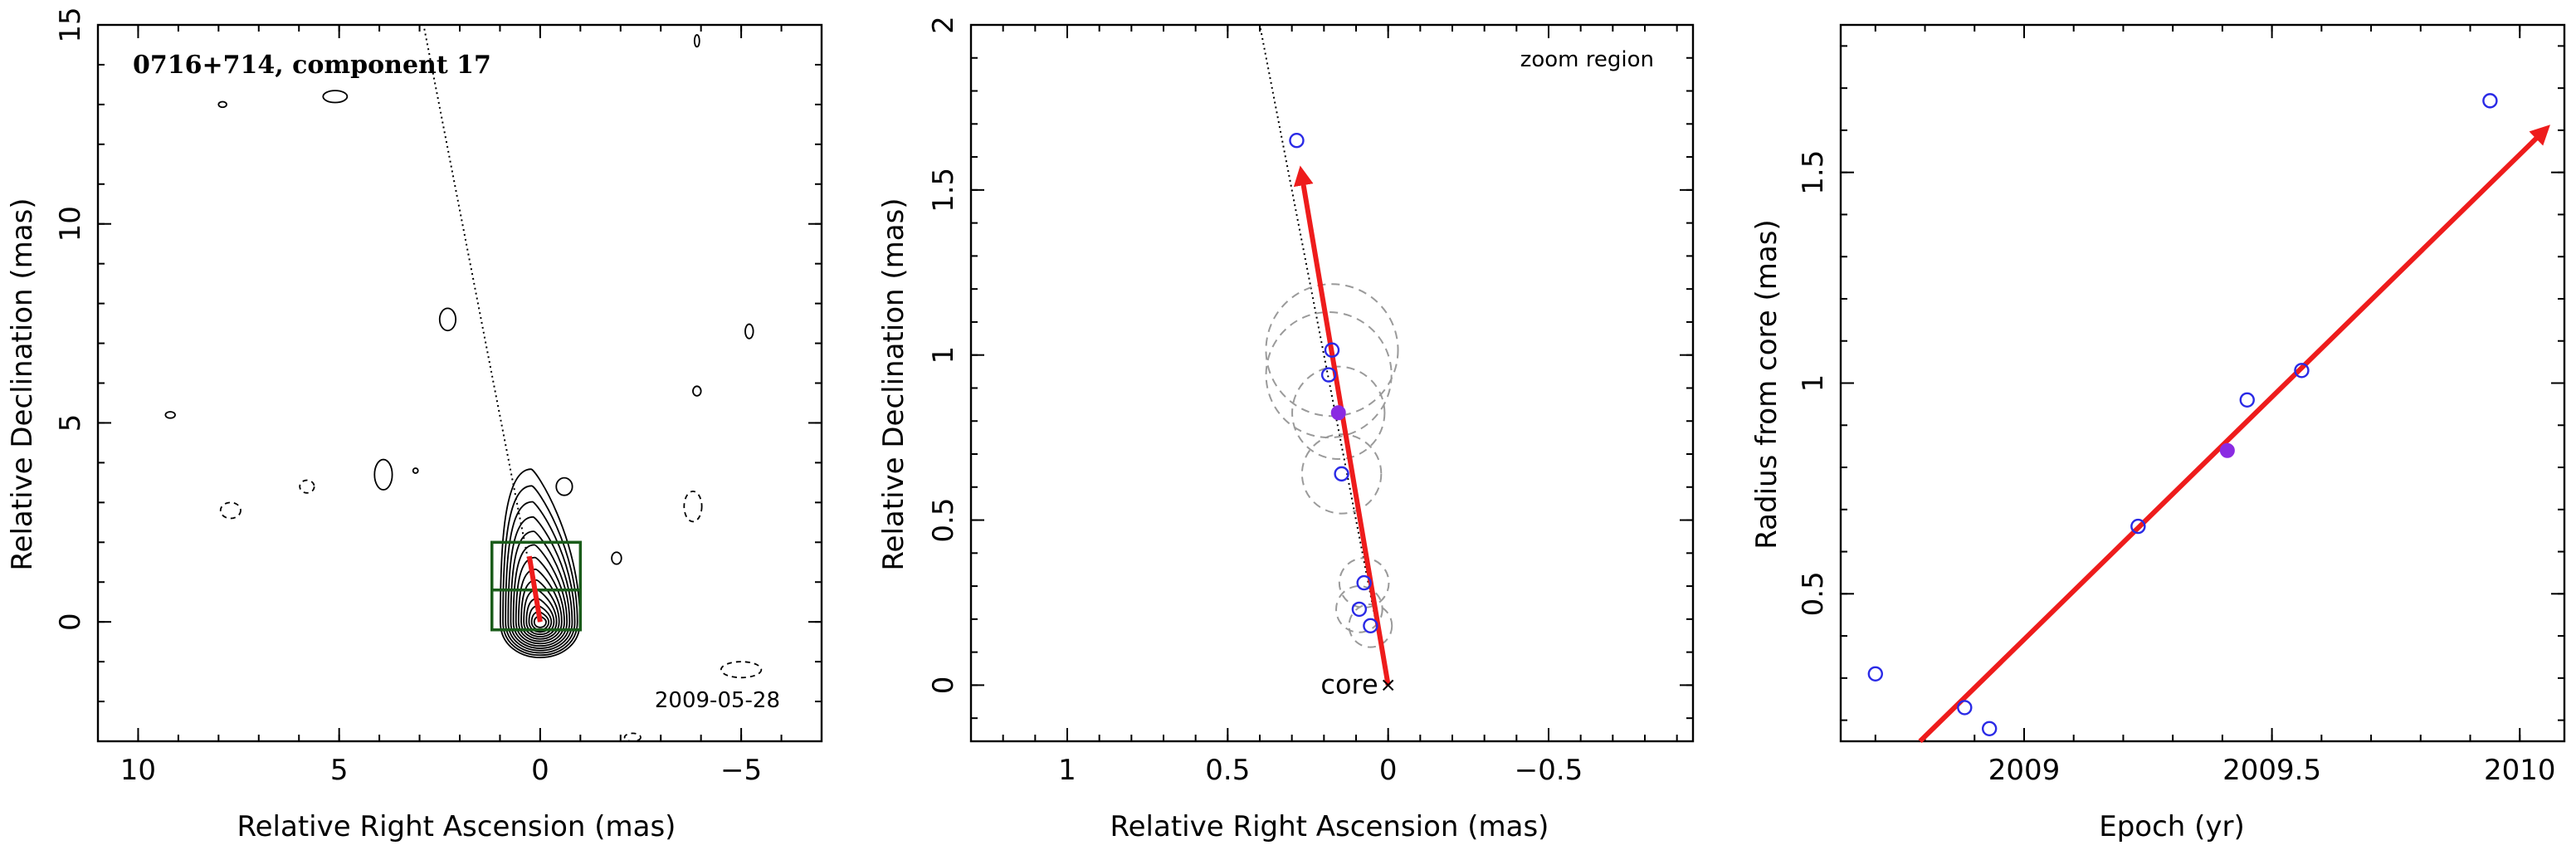 This screenshot has height=855, width=2576. What do you see at coordinates (944, 355) in the screenshot?
I see `zoom-region-y-tick-label: 1` at bounding box center [944, 355].